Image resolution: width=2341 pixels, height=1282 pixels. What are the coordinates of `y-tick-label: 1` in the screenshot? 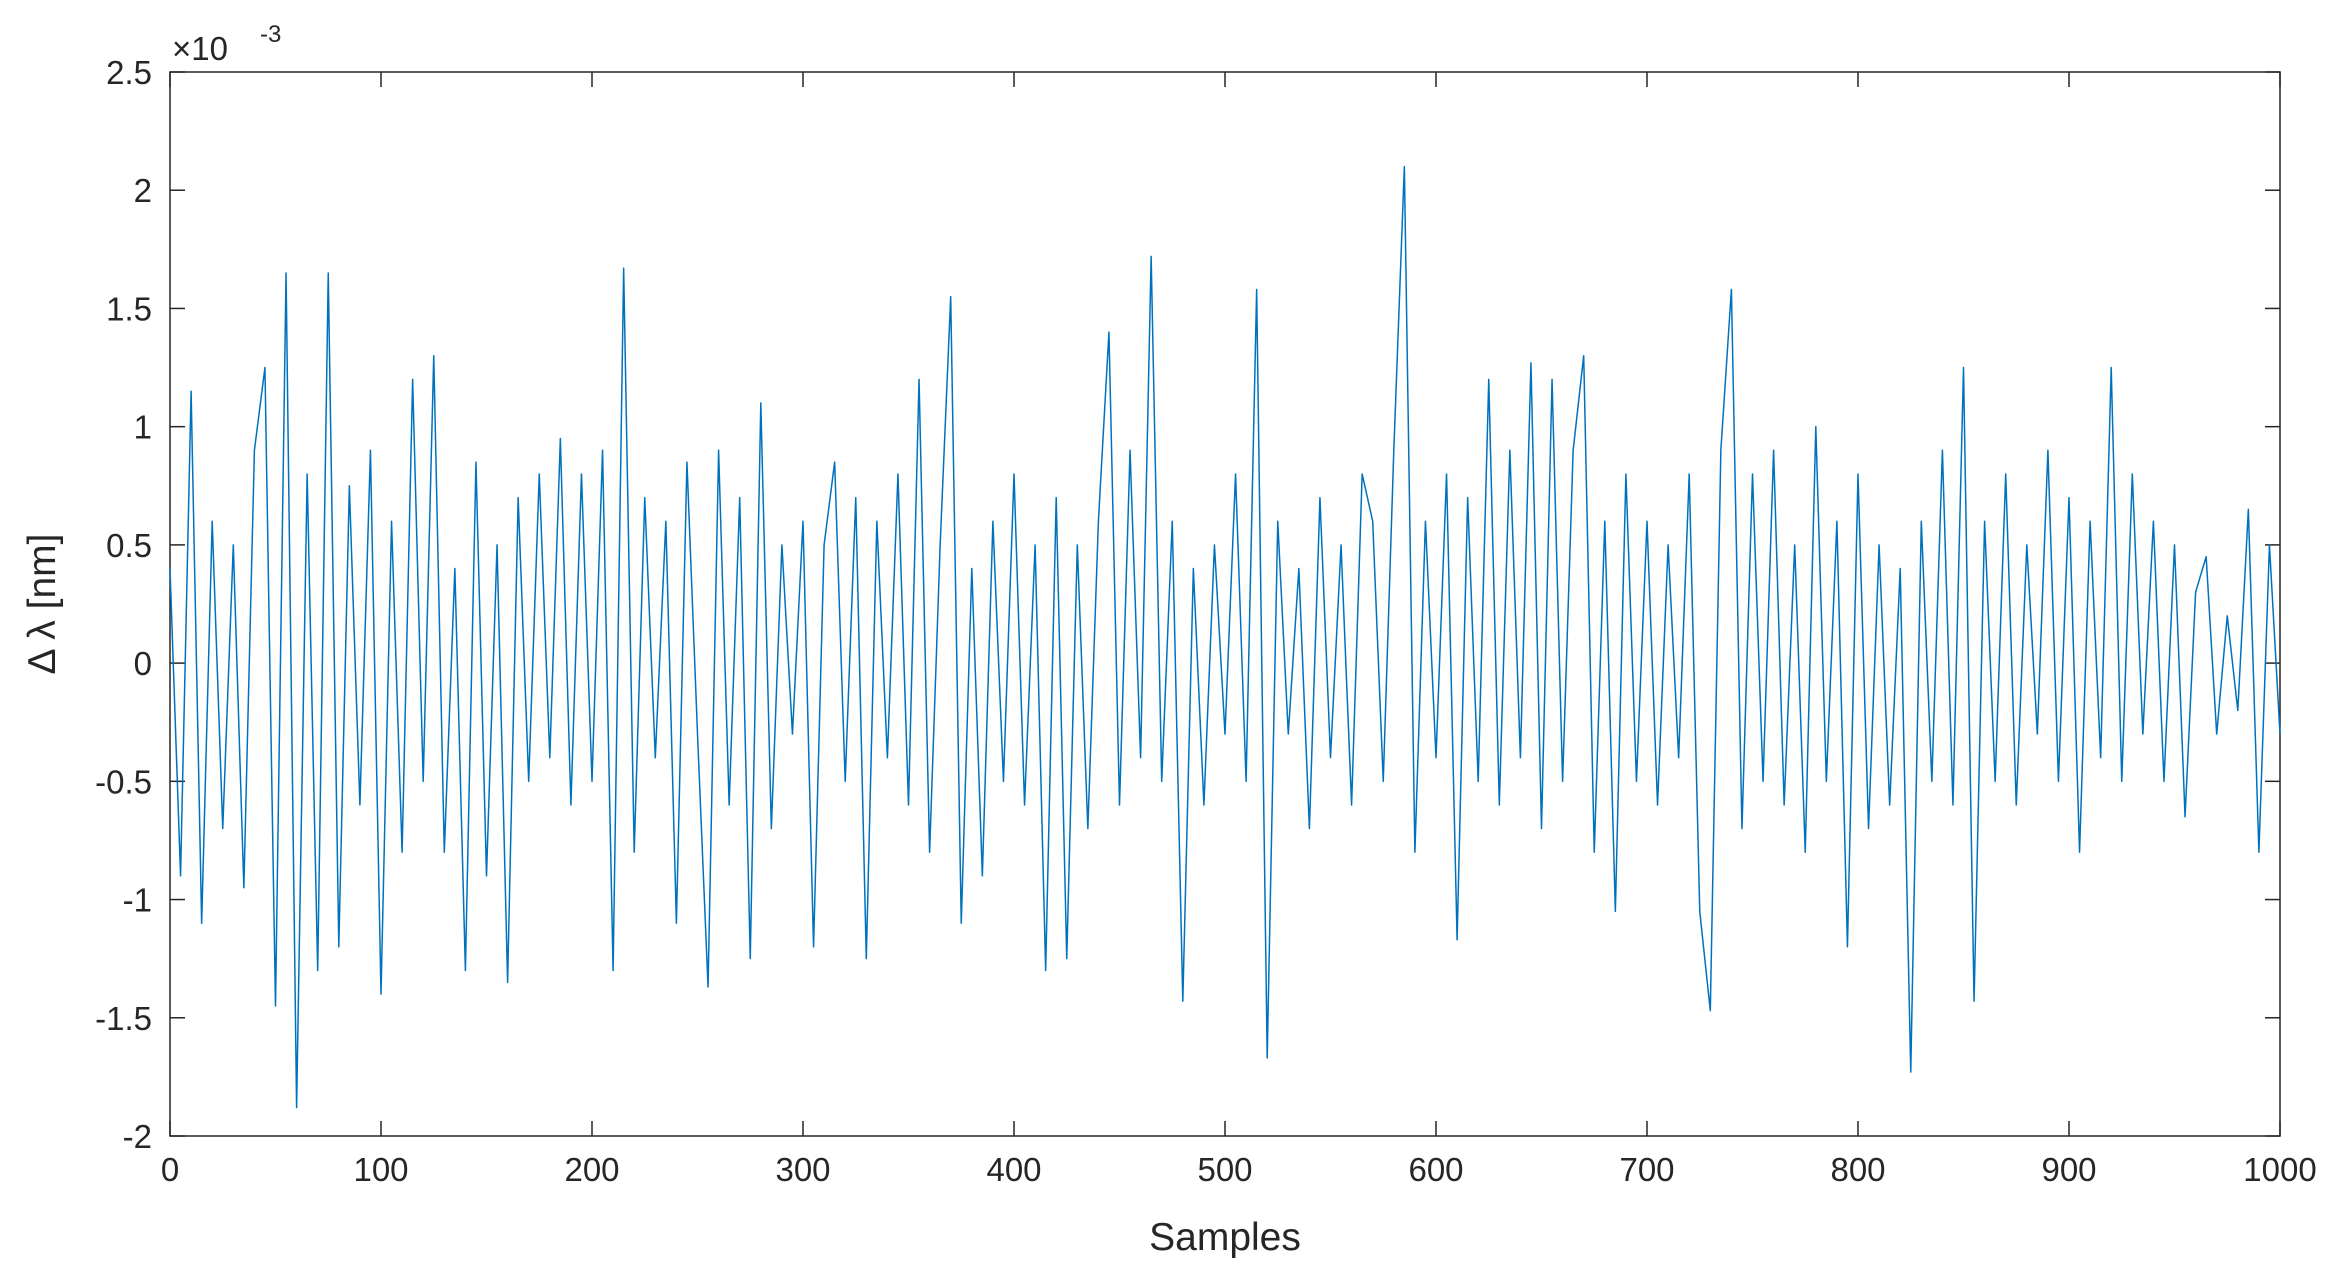 It's located at (143, 427).